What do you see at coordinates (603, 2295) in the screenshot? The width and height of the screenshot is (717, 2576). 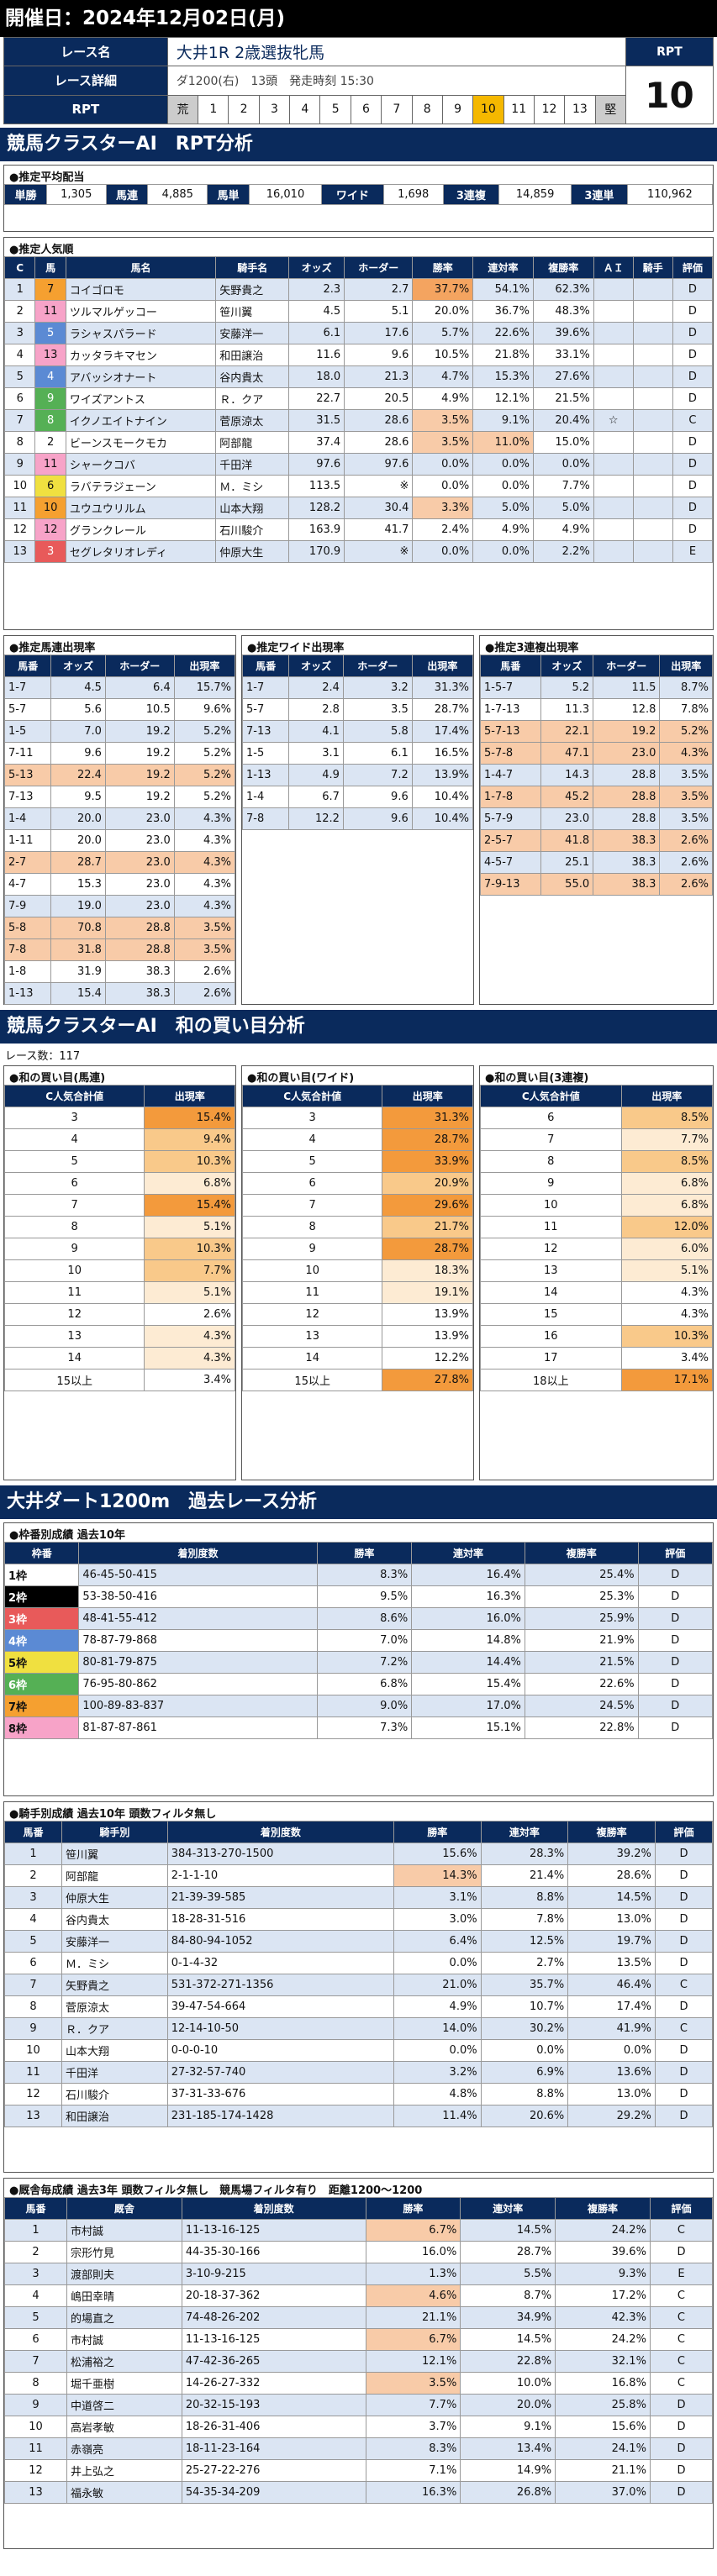 I see `stable-cell: 17.2%` at bounding box center [603, 2295].